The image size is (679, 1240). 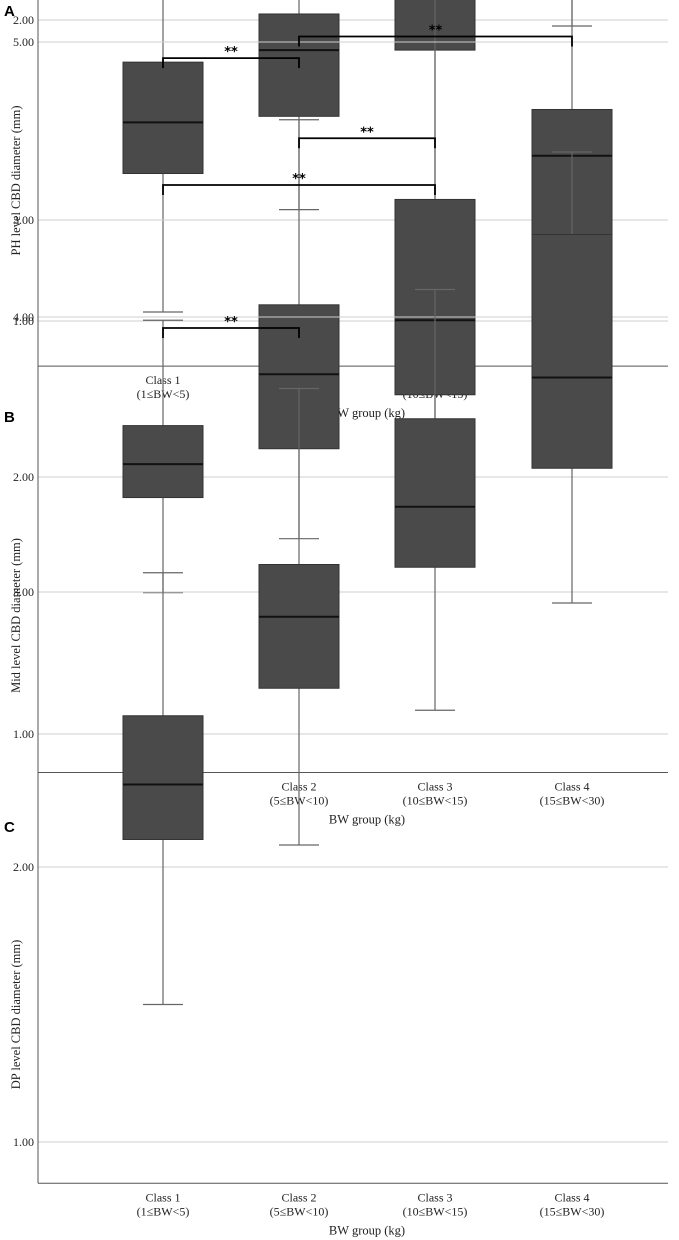 I want to click on x-category-range: (5≤BW<10), so click(x=299, y=1211).